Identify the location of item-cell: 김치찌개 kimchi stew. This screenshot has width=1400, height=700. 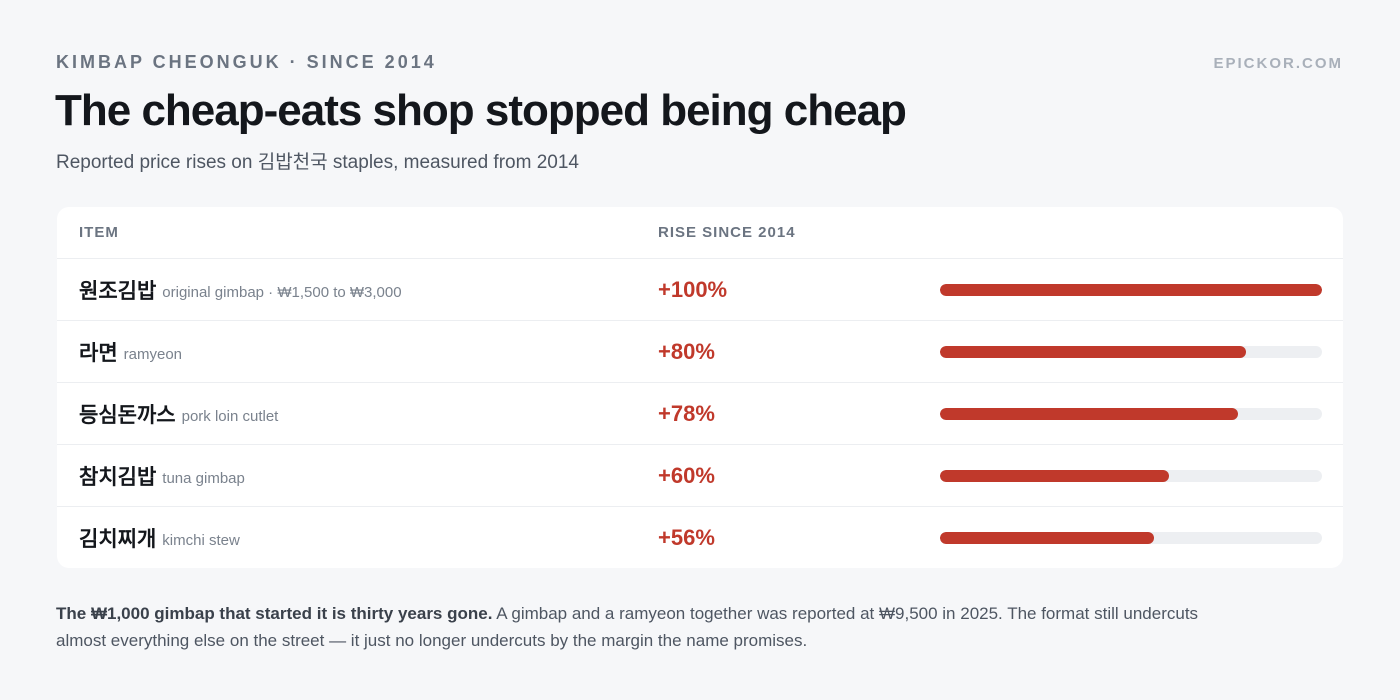
(159, 538).